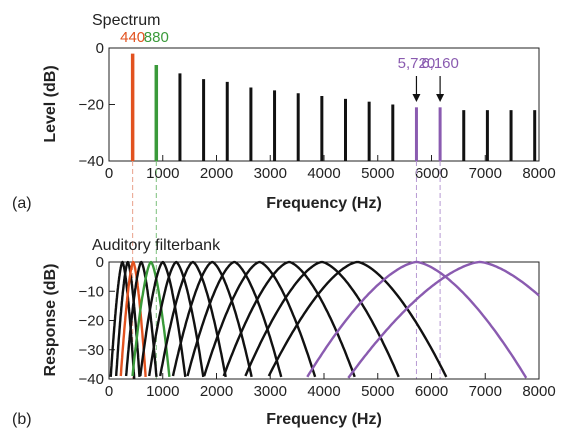 The width and height of the screenshot is (585, 439). What do you see at coordinates (417, 63) in the screenshot?
I see `harmonic-annotation: 5,720` at bounding box center [417, 63].